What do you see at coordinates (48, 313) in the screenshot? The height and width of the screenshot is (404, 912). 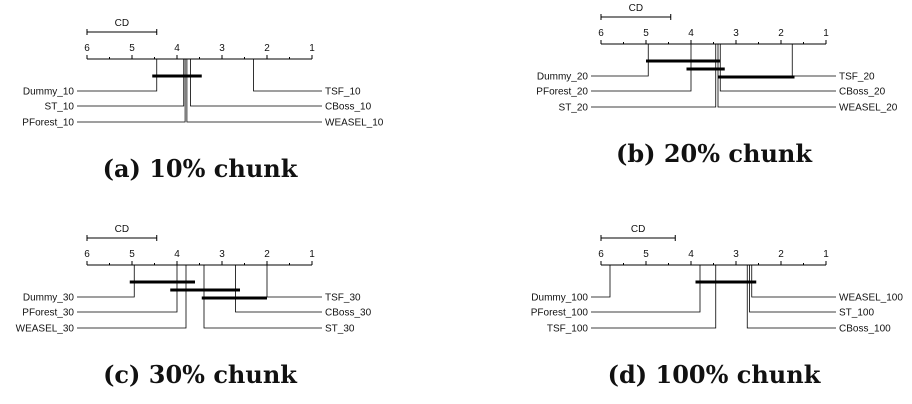 I see `method-label: PForest_30` at bounding box center [48, 313].